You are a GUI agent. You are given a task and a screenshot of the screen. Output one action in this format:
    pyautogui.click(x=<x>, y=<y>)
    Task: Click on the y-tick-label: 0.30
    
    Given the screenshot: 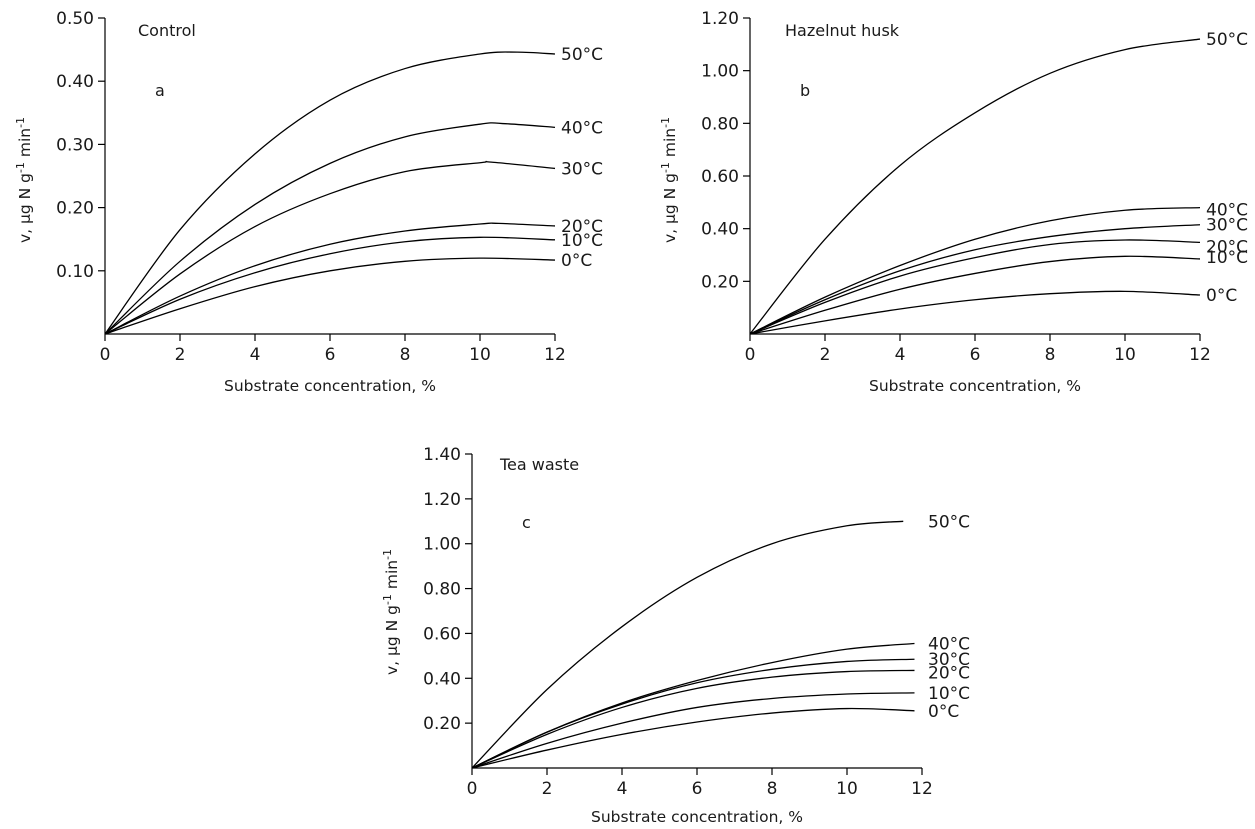 What is the action you would take?
    pyautogui.click(x=75, y=145)
    